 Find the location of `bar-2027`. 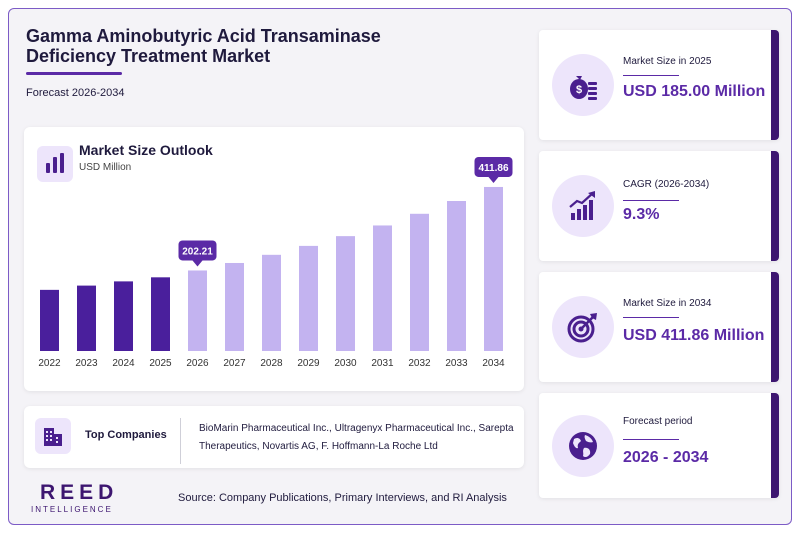

bar-2027 is located at coordinates (234, 306).